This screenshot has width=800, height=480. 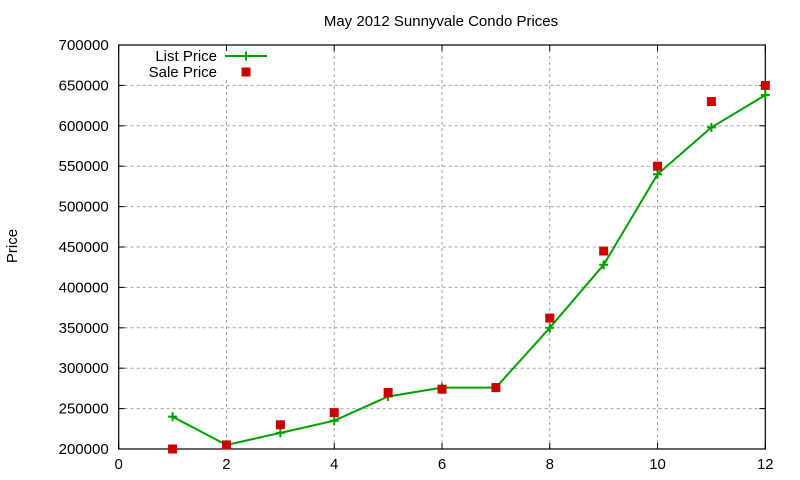 I want to click on y-tick-label: 600000, so click(x=84, y=126).